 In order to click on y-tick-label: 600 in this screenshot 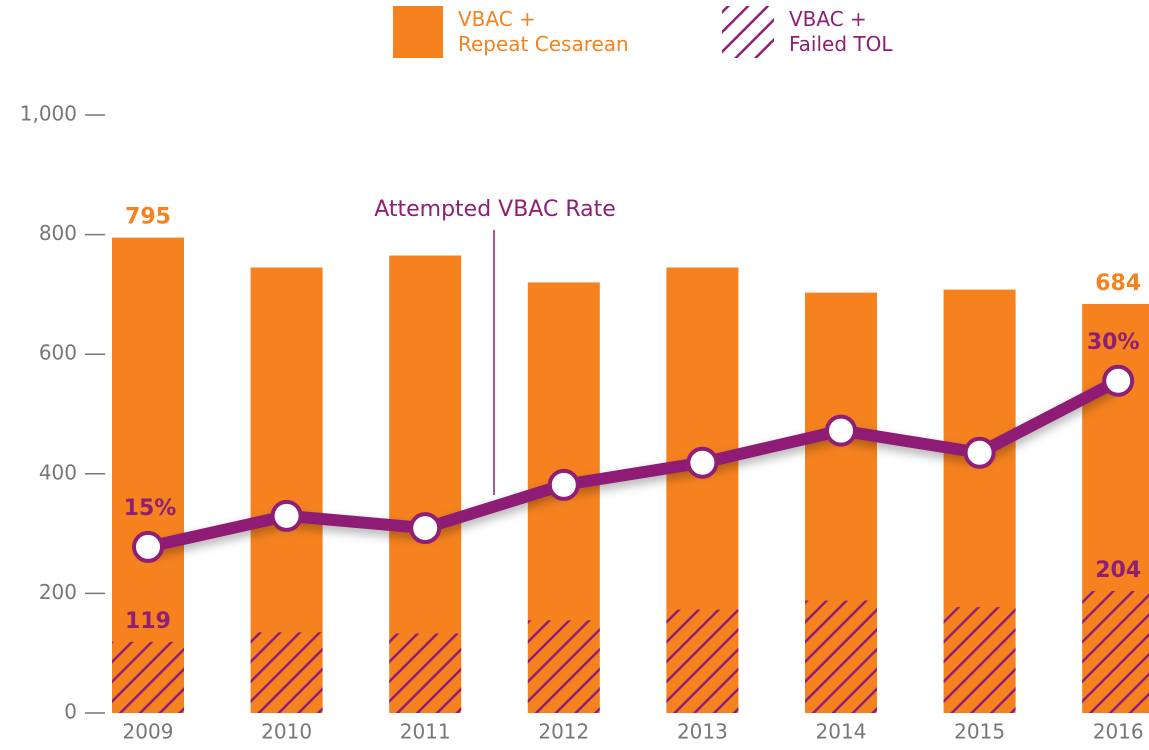, I will do `click(58, 353)`.